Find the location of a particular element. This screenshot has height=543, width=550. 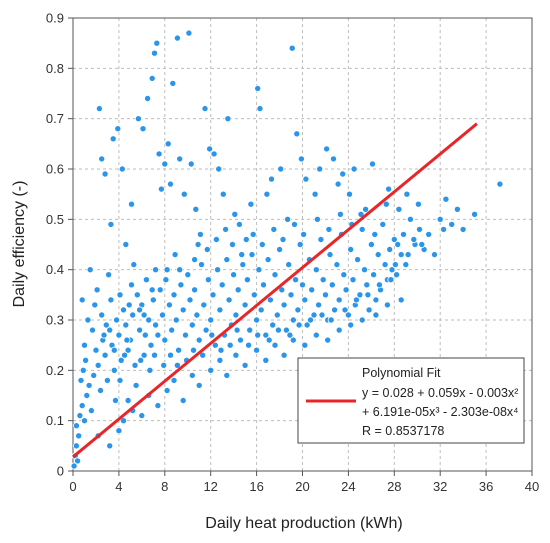

y-tick-label: 0.9 is located at coordinates (55, 18).